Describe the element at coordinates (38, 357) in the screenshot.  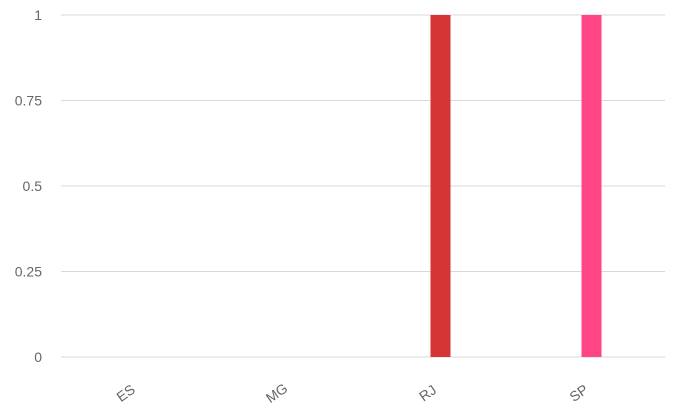
I see `y-tick-label: 0` at that location.